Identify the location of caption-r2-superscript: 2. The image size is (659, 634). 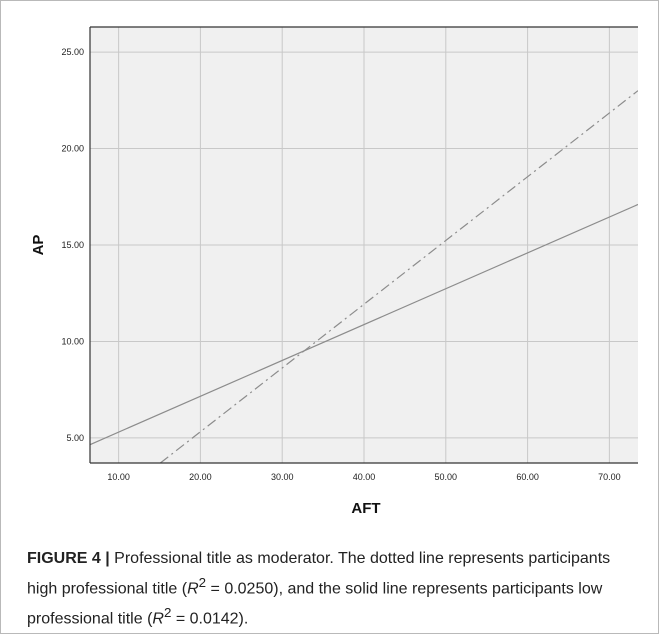
(167, 613).